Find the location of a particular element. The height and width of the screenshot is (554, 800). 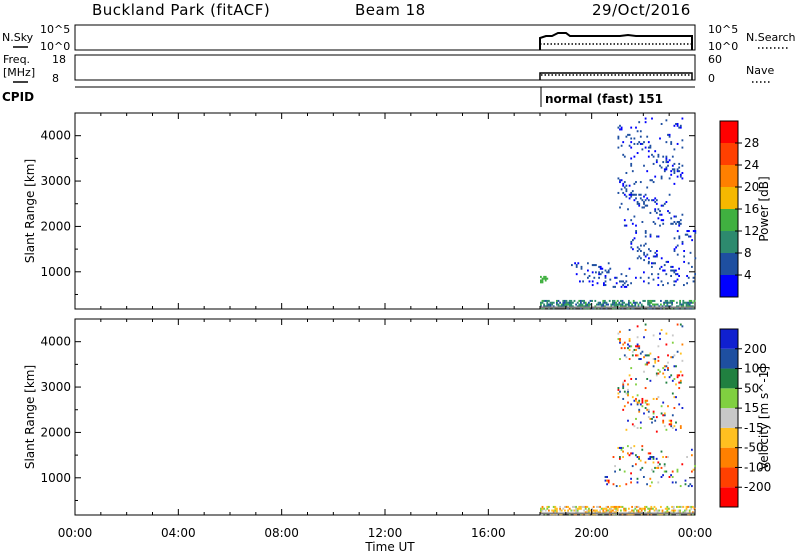

power-colorbar-swatches is located at coordinates (729, 209).